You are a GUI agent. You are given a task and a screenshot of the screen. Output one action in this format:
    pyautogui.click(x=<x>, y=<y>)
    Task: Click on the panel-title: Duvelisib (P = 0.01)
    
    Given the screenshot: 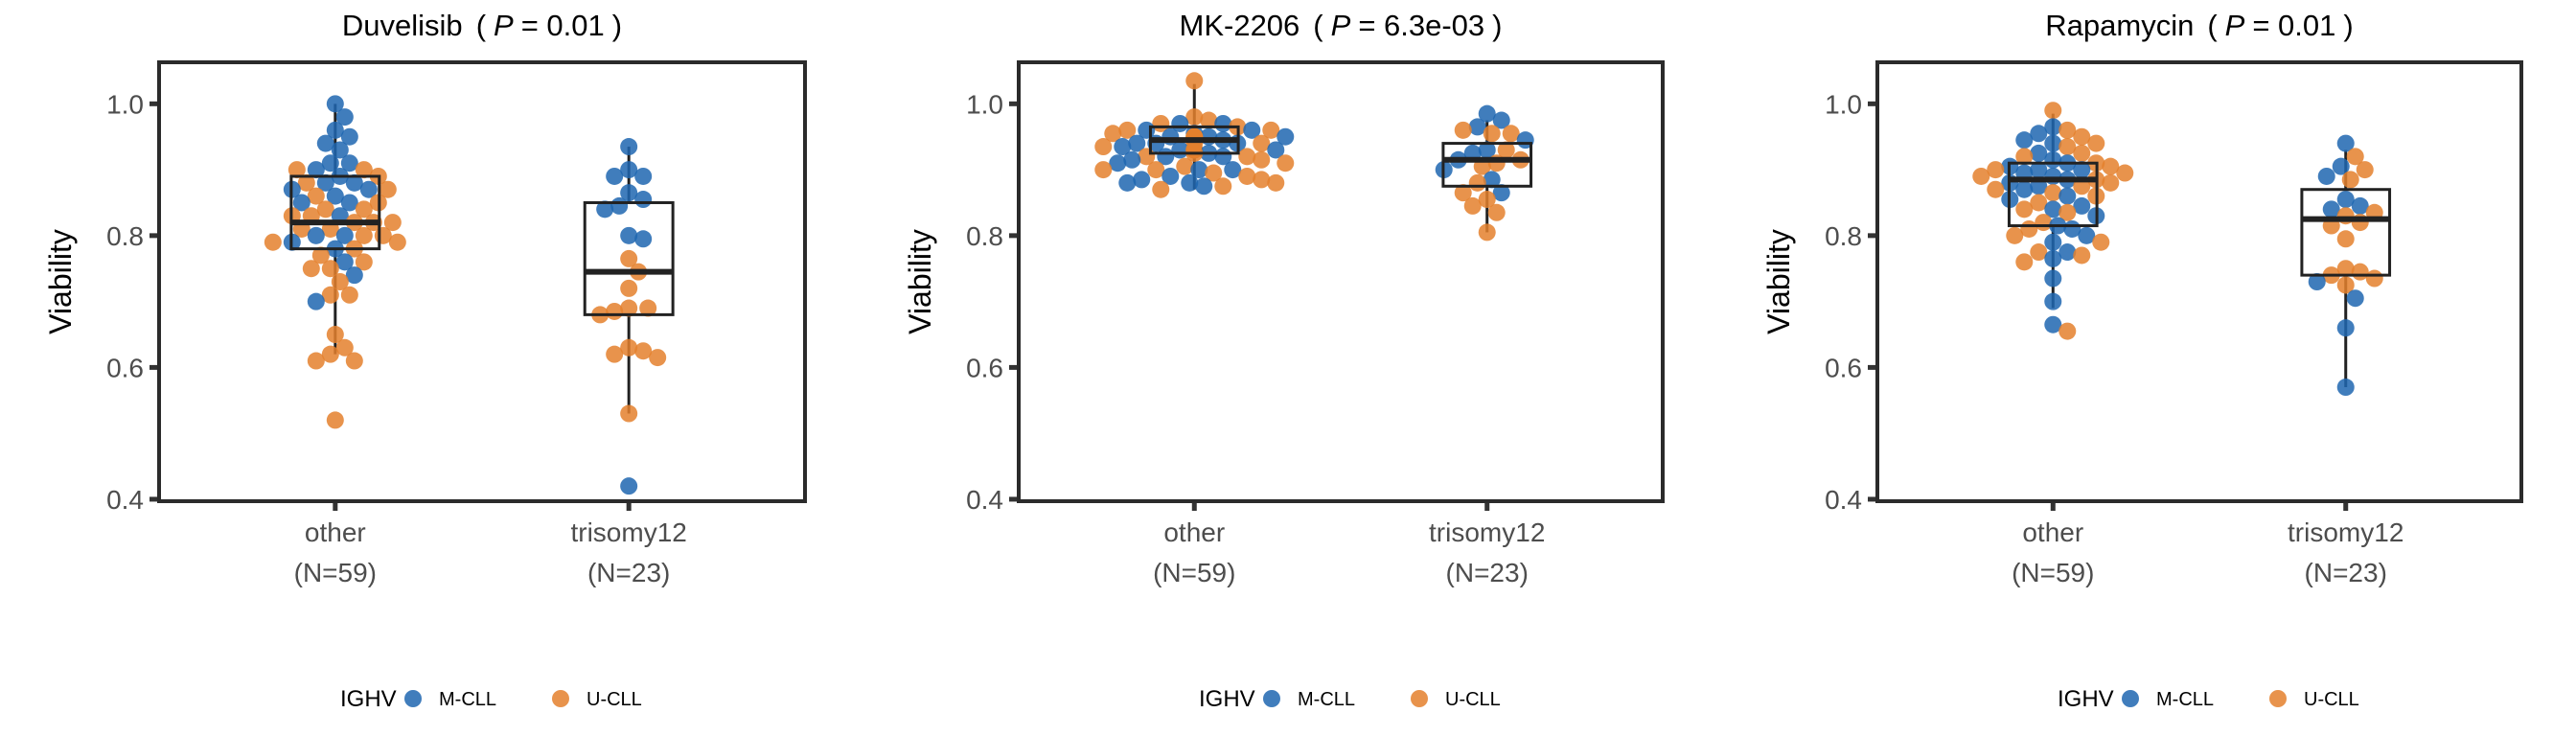 What is the action you would take?
    pyautogui.click(x=482, y=26)
    